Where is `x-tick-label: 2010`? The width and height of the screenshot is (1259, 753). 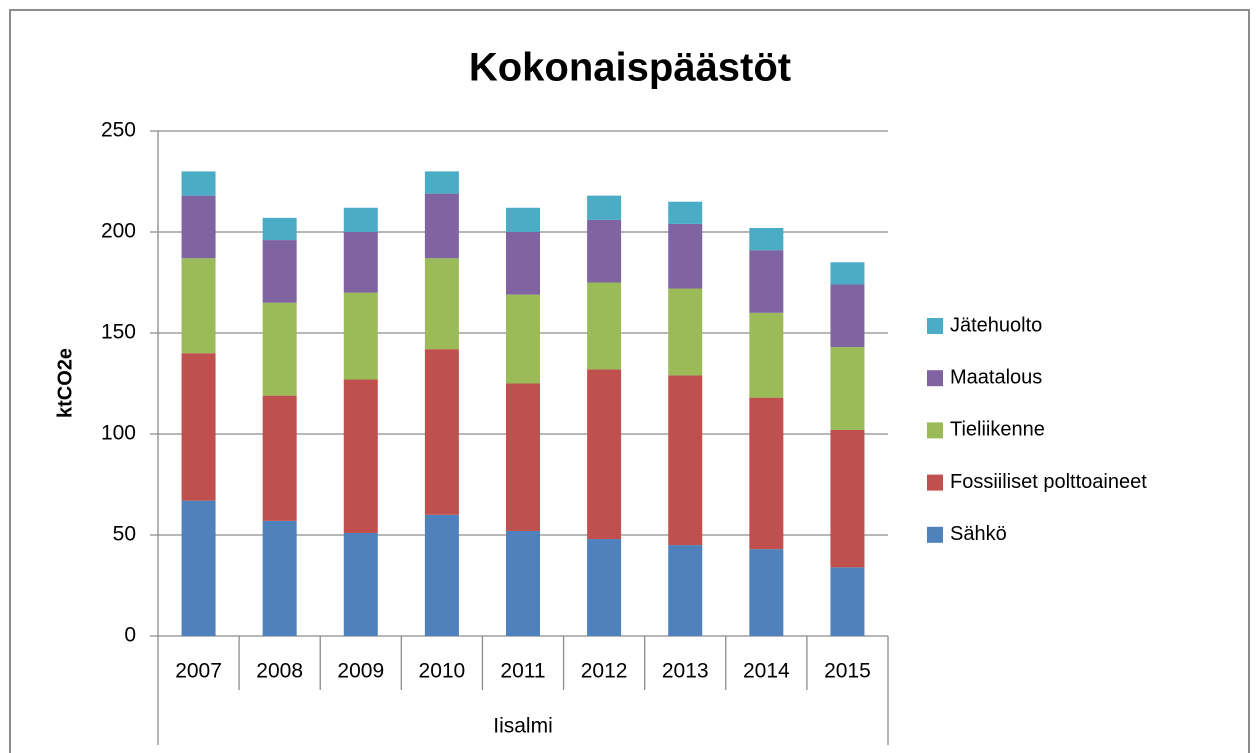 x-tick-label: 2010 is located at coordinates (442, 671).